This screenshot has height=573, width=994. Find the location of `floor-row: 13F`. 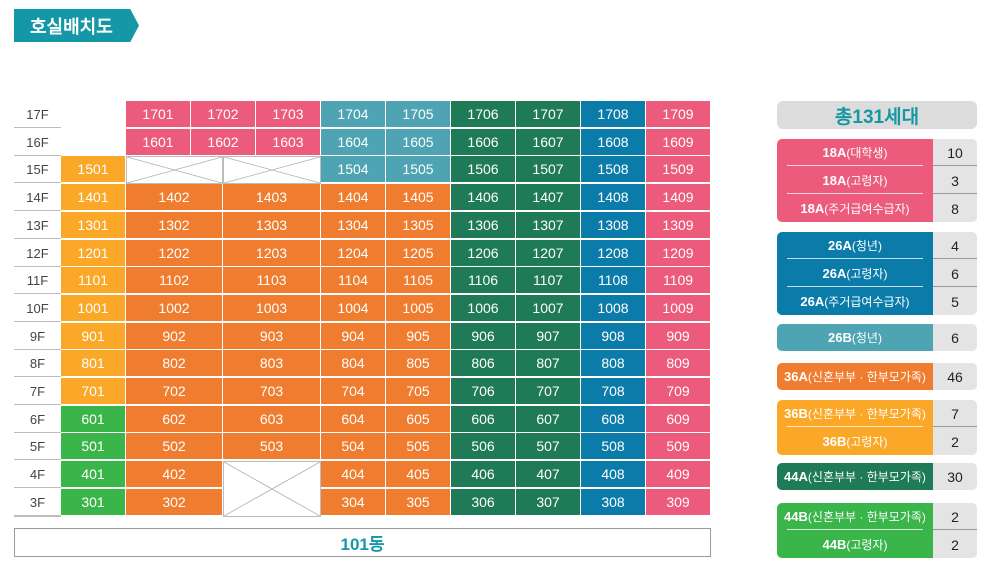

floor-row: 13F is located at coordinates (37, 225).